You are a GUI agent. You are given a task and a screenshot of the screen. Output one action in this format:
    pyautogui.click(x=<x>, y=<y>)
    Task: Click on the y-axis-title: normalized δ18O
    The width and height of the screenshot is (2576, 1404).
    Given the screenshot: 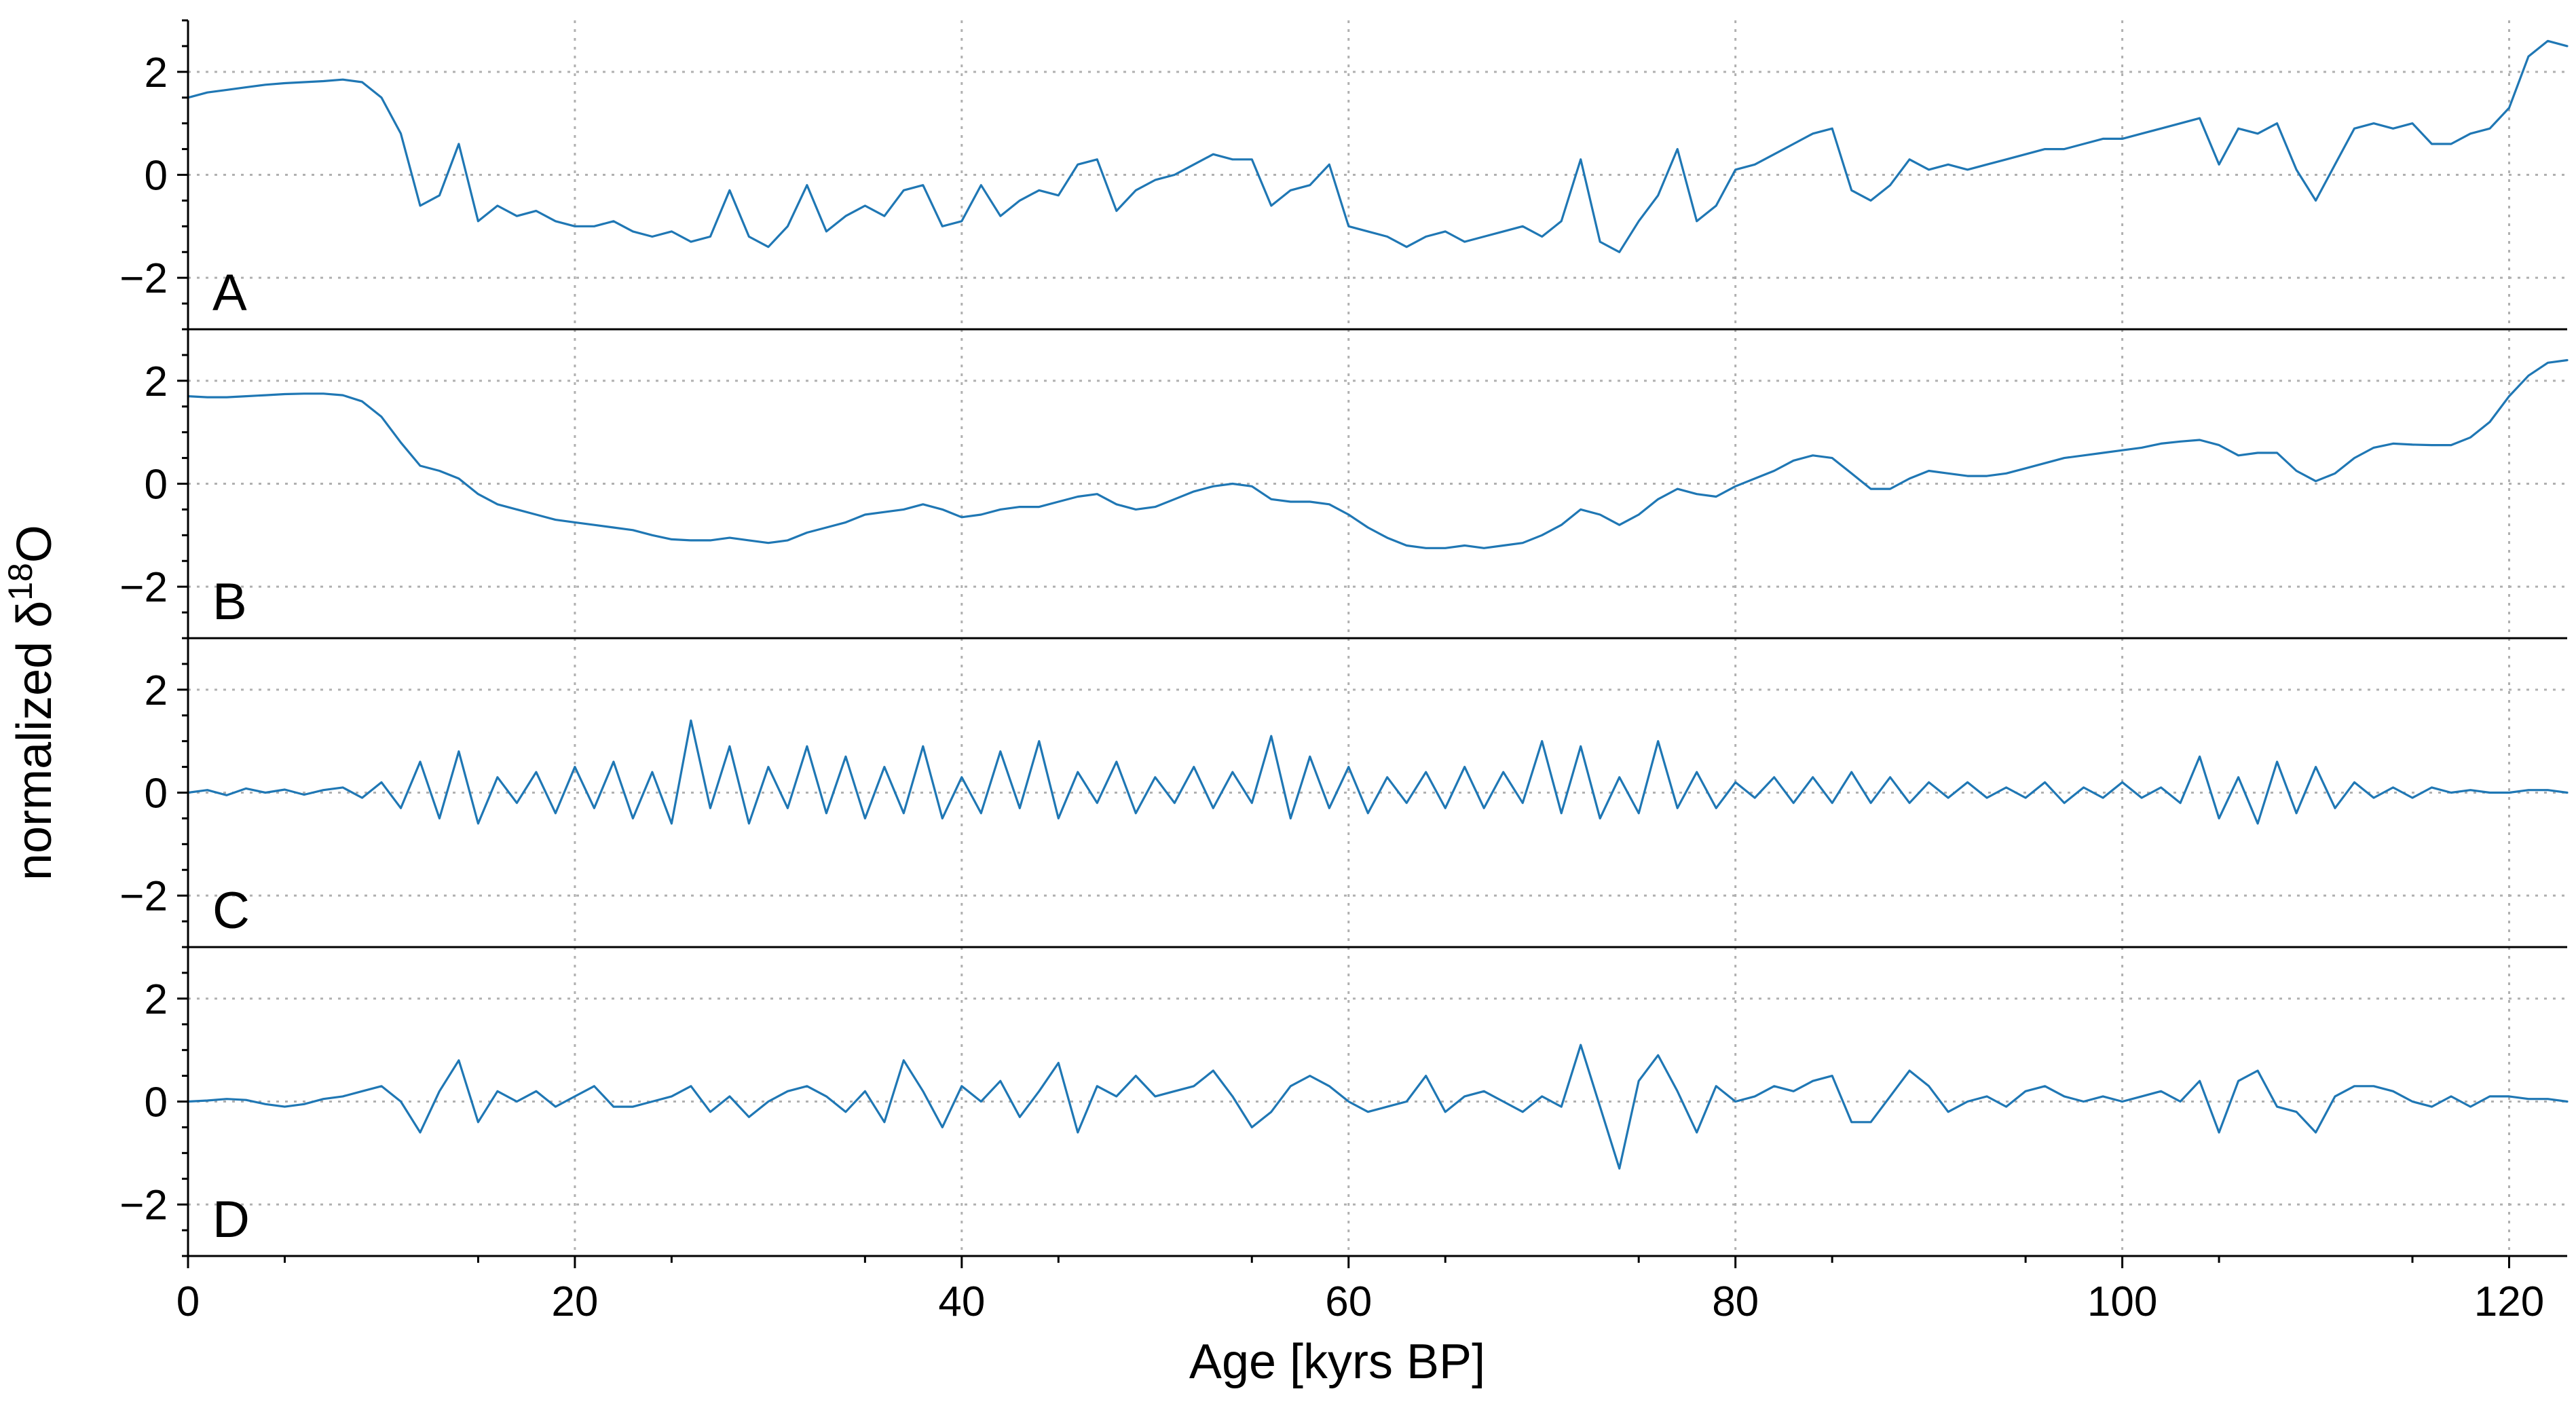 What is the action you would take?
    pyautogui.click(x=32, y=703)
    